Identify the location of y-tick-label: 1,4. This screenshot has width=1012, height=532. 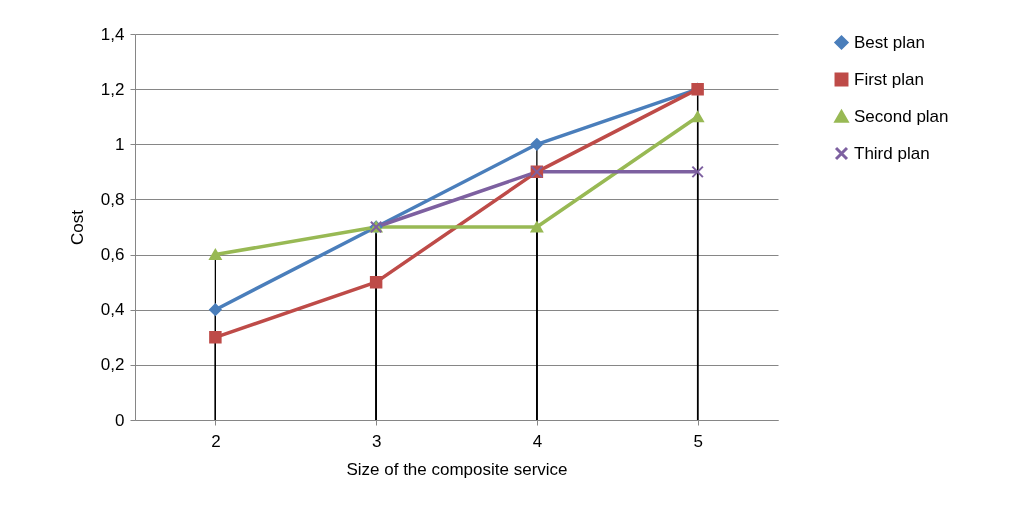
(112, 34).